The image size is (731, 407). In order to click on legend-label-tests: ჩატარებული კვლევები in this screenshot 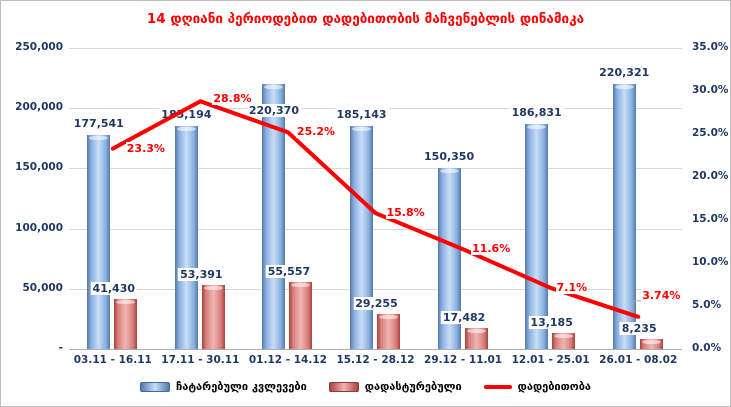, I will do `click(241, 386)`.